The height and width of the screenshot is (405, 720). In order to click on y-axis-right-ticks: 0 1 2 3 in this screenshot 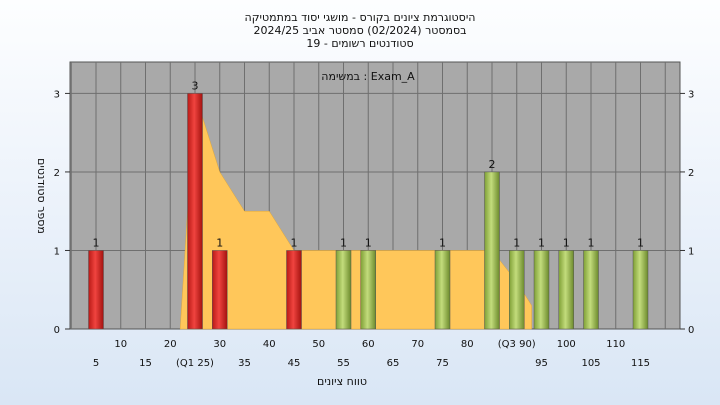, I will do `click(687, 212)`.